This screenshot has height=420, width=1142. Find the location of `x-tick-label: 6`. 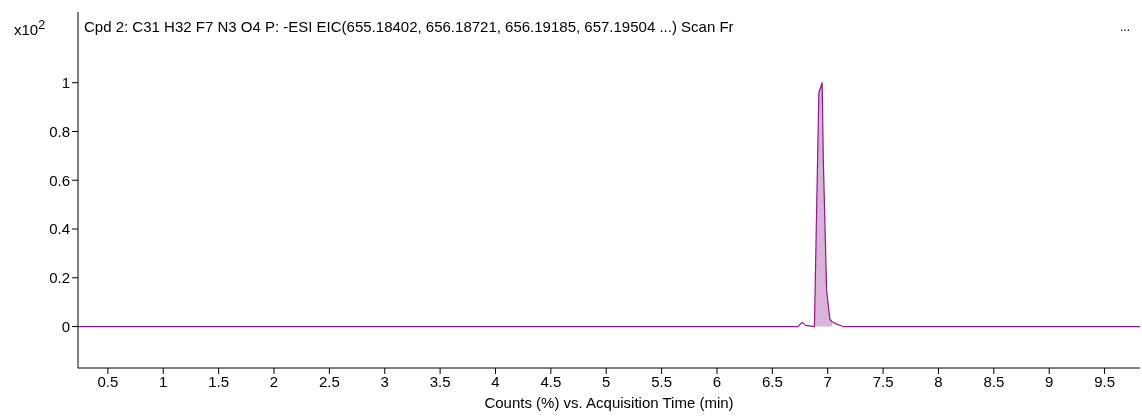

x-tick-label: 6 is located at coordinates (717, 381).